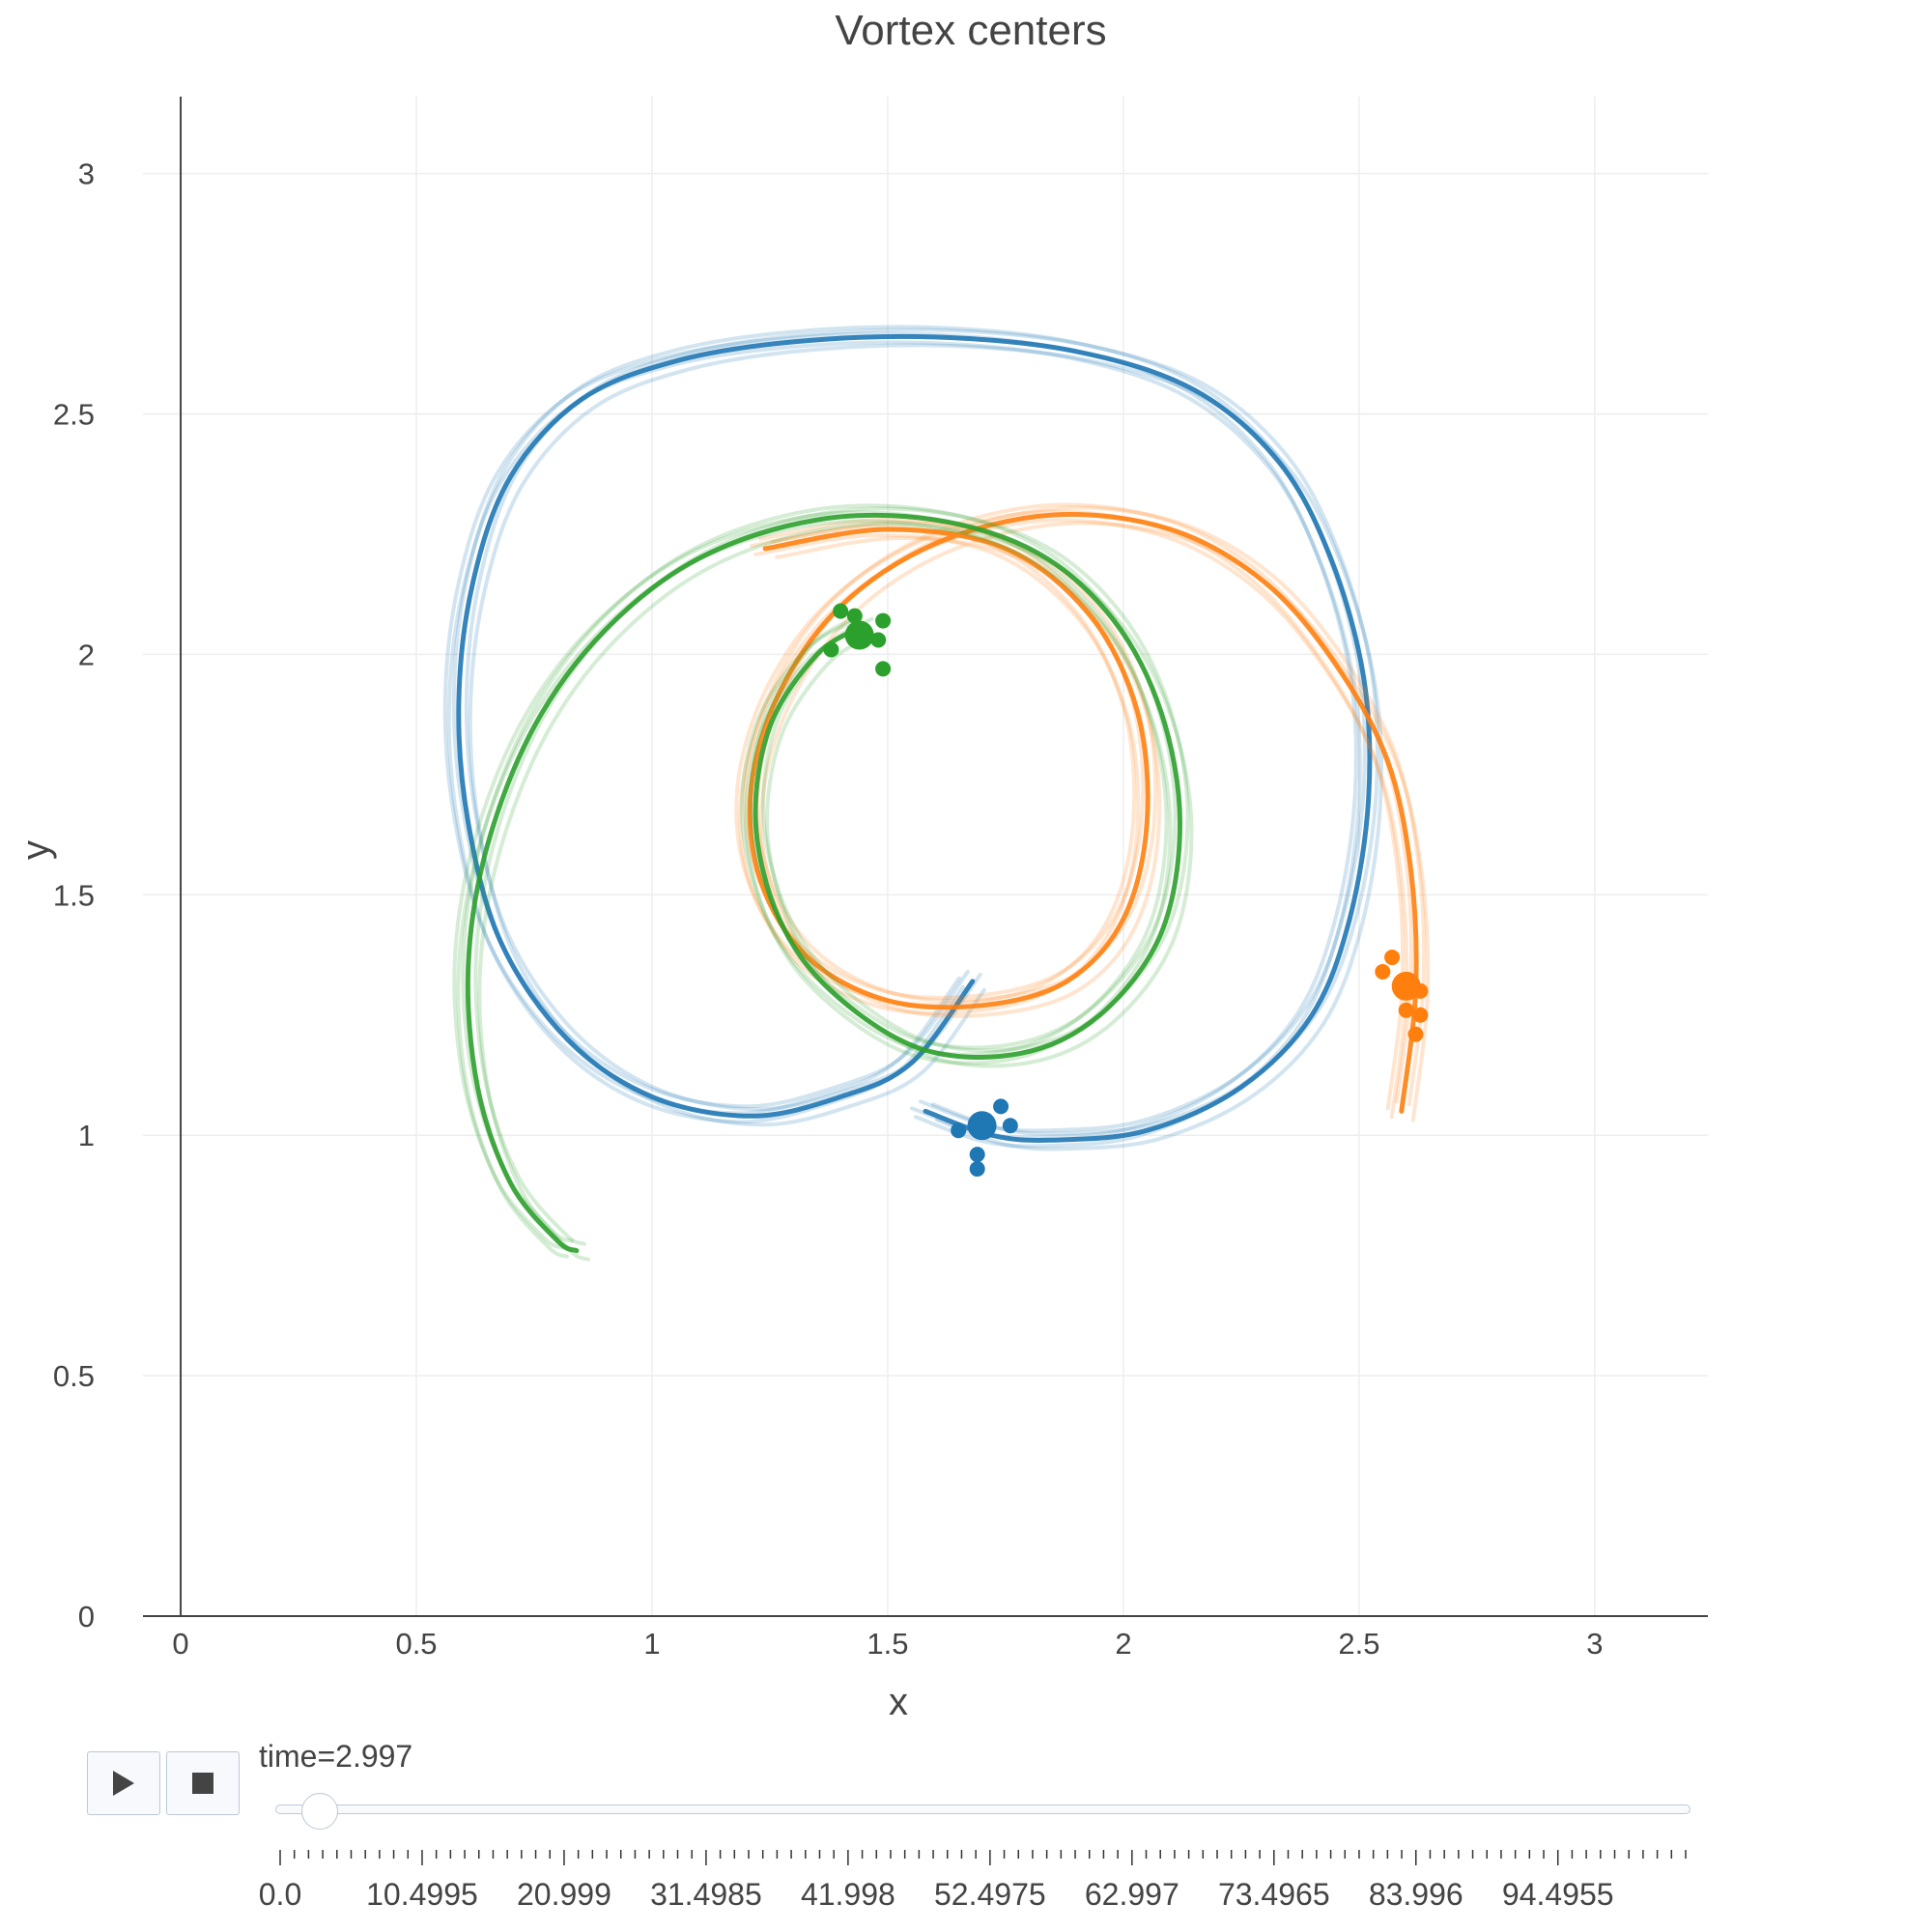  What do you see at coordinates (970, 30) in the screenshot?
I see `chart-title: Vortex centers` at bounding box center [970, 30].